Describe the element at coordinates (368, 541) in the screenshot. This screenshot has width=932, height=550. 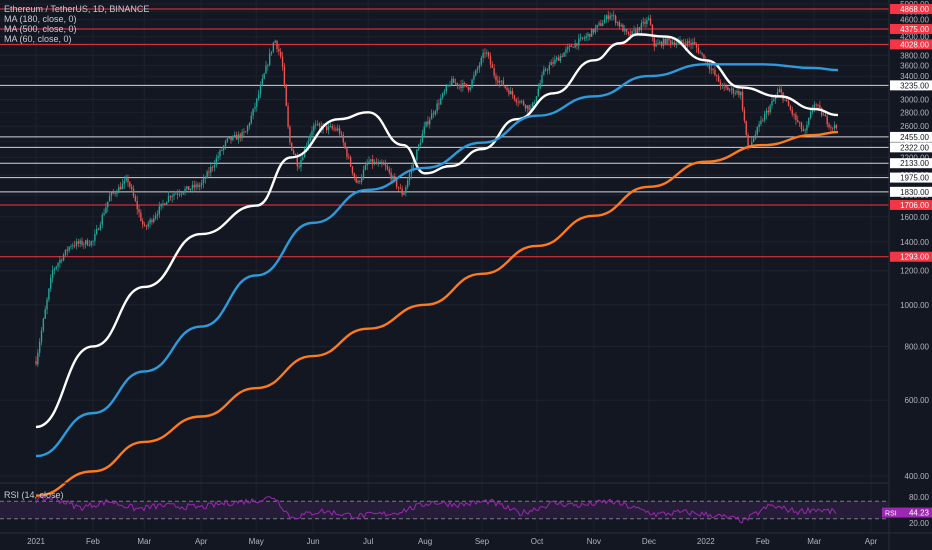
I see `time-tick-label: Jul` at that location.